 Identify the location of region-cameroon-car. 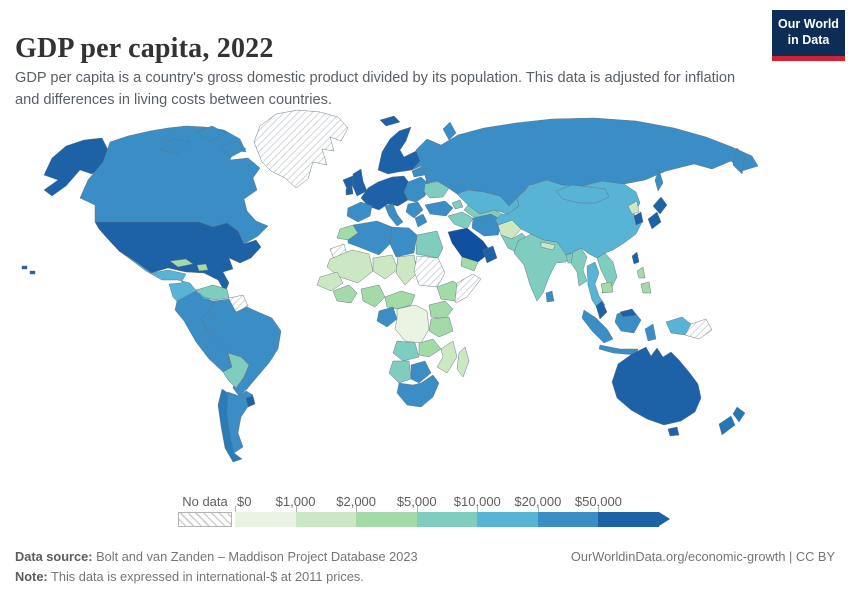
(400, 300).